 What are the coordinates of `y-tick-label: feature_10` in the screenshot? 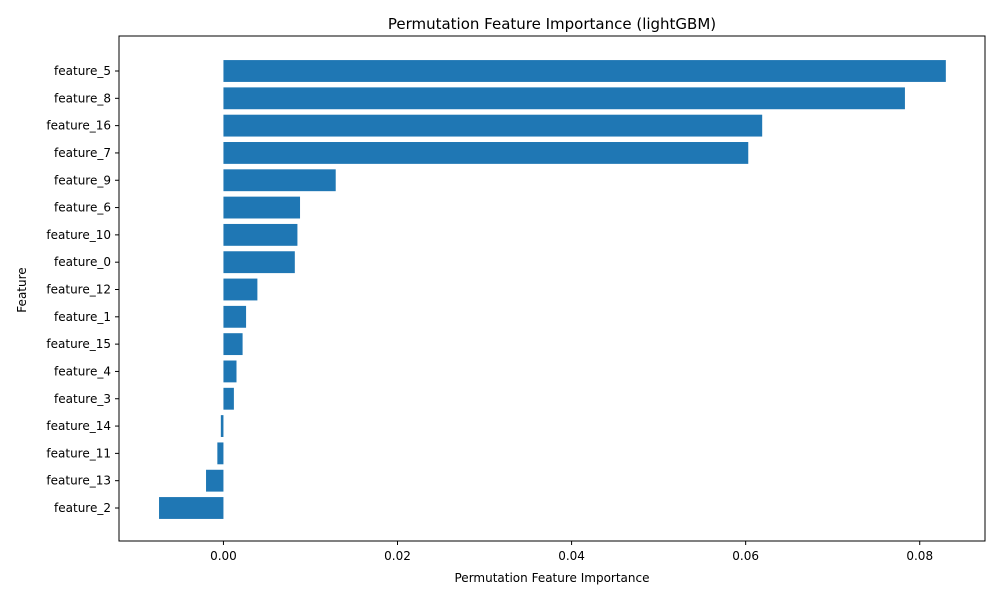 It's located at (78, 235).